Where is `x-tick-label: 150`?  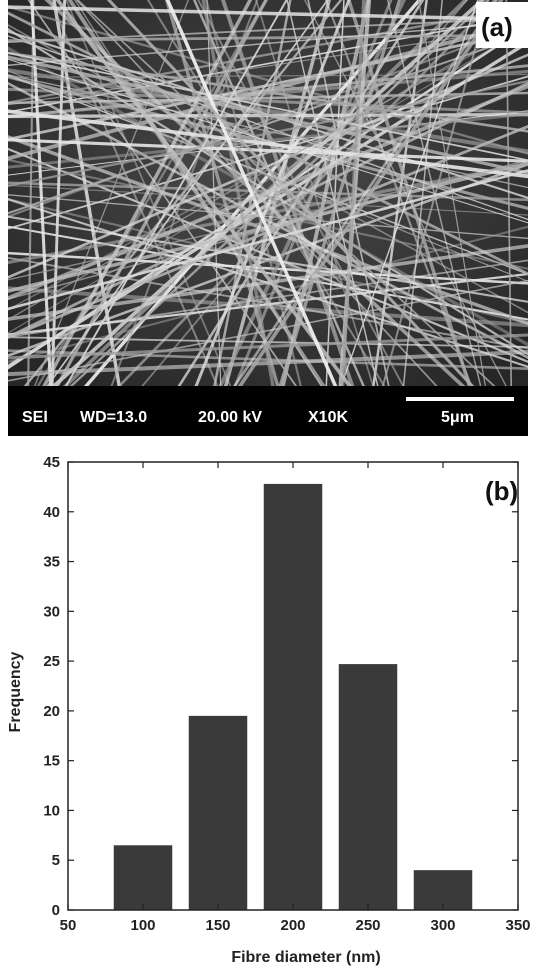 x-tick-label: 150 is located at coordinates (217, 925).